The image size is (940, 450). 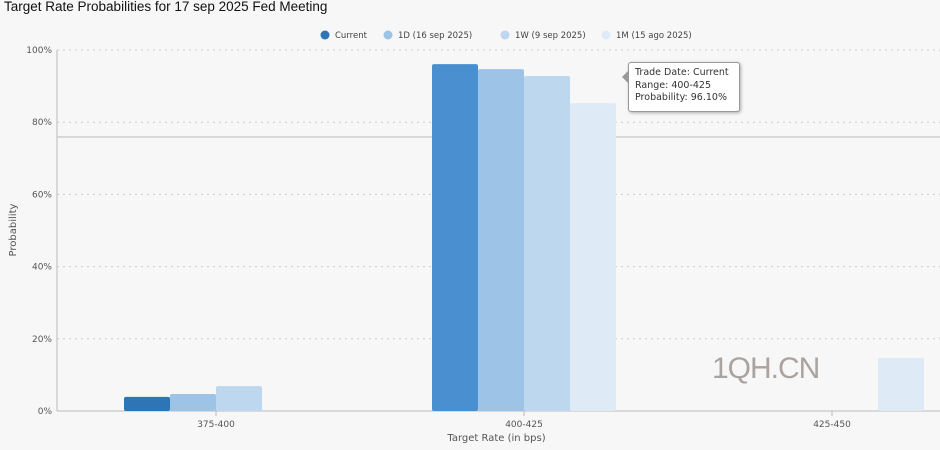 I want to click on y-tick-label: 100%, so click(x=39, y=51).